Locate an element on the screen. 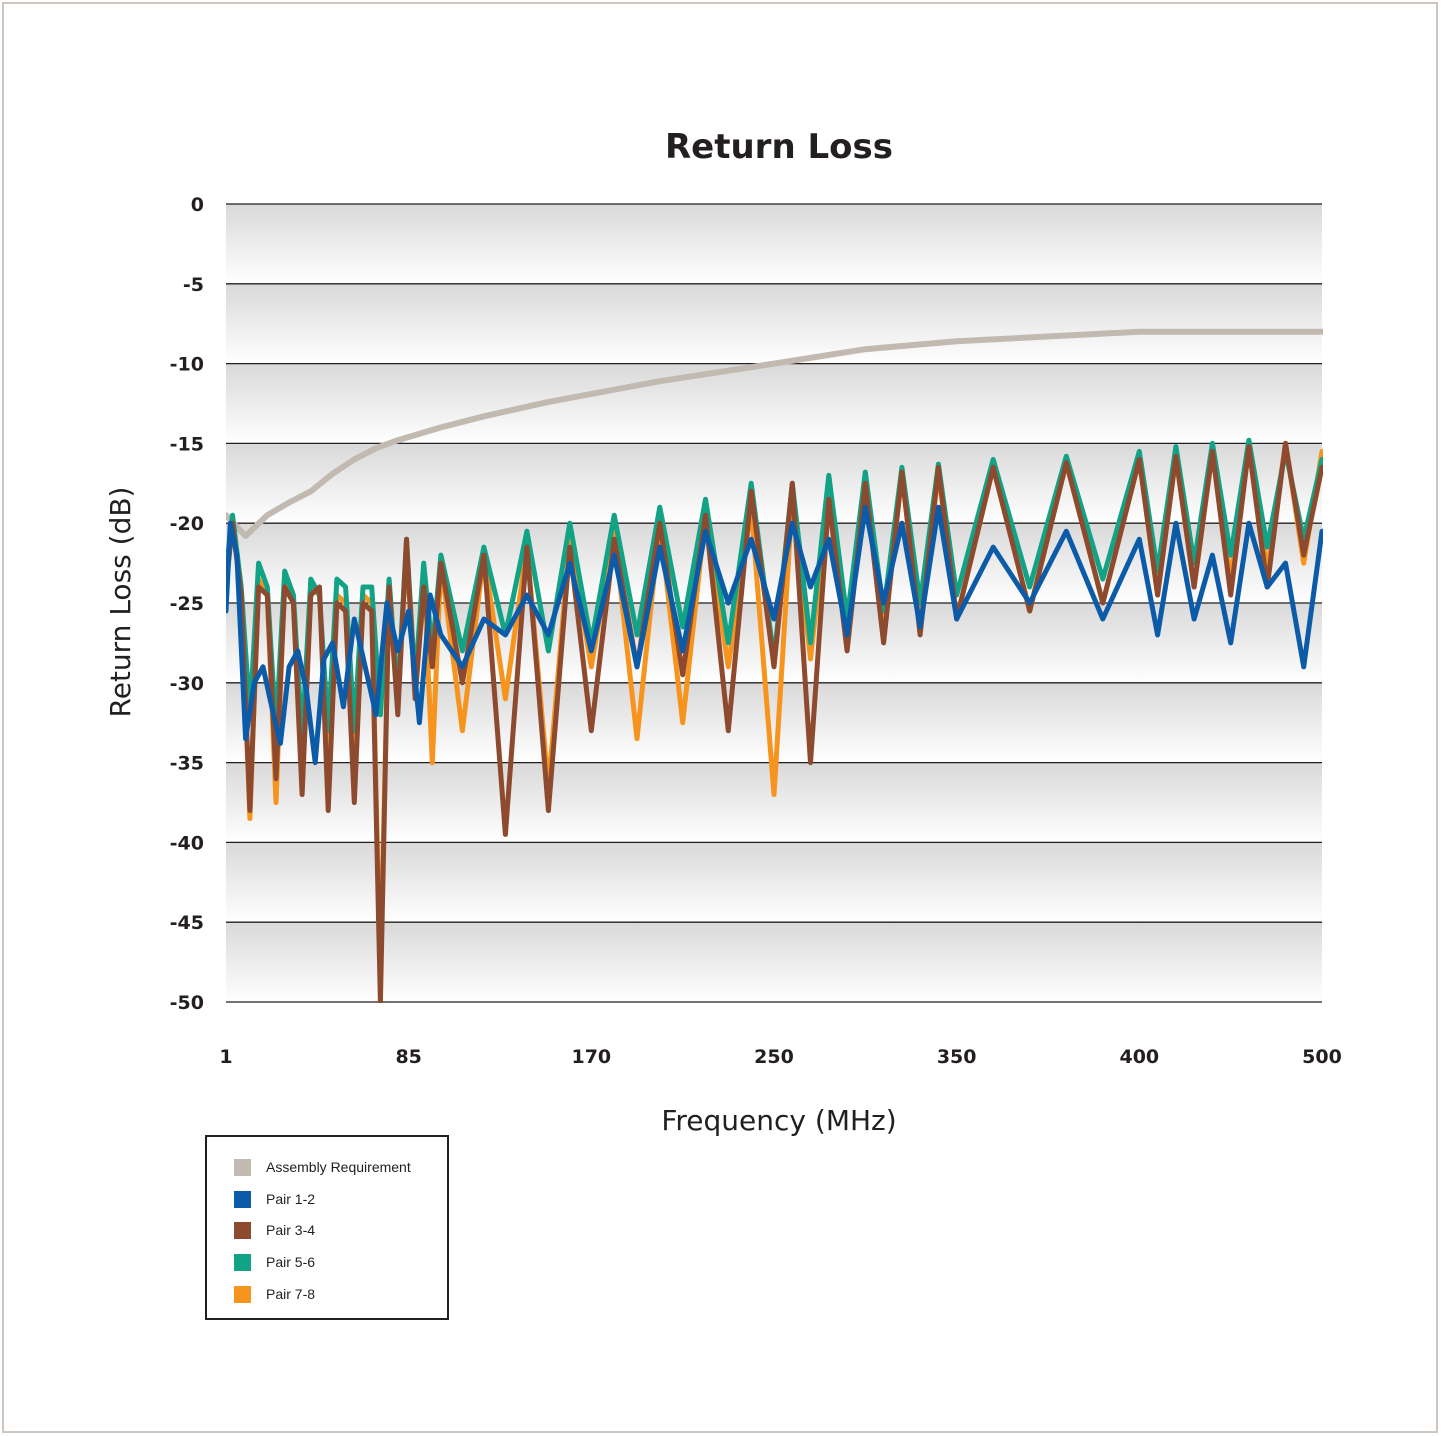  legend-item-pair-1-2: Pair 1-2 is located at coordinates (274, 1199).